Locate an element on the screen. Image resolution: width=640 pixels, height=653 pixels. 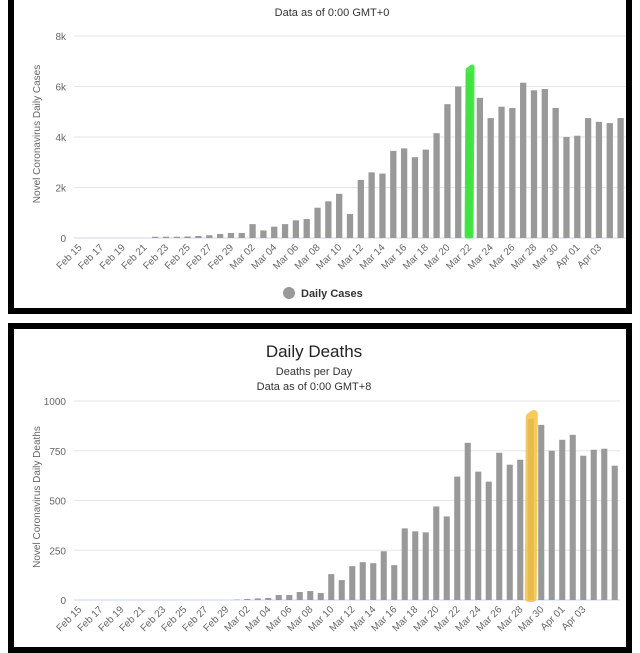
legend-label: Daily Cases is located at coordinates (332, 294).